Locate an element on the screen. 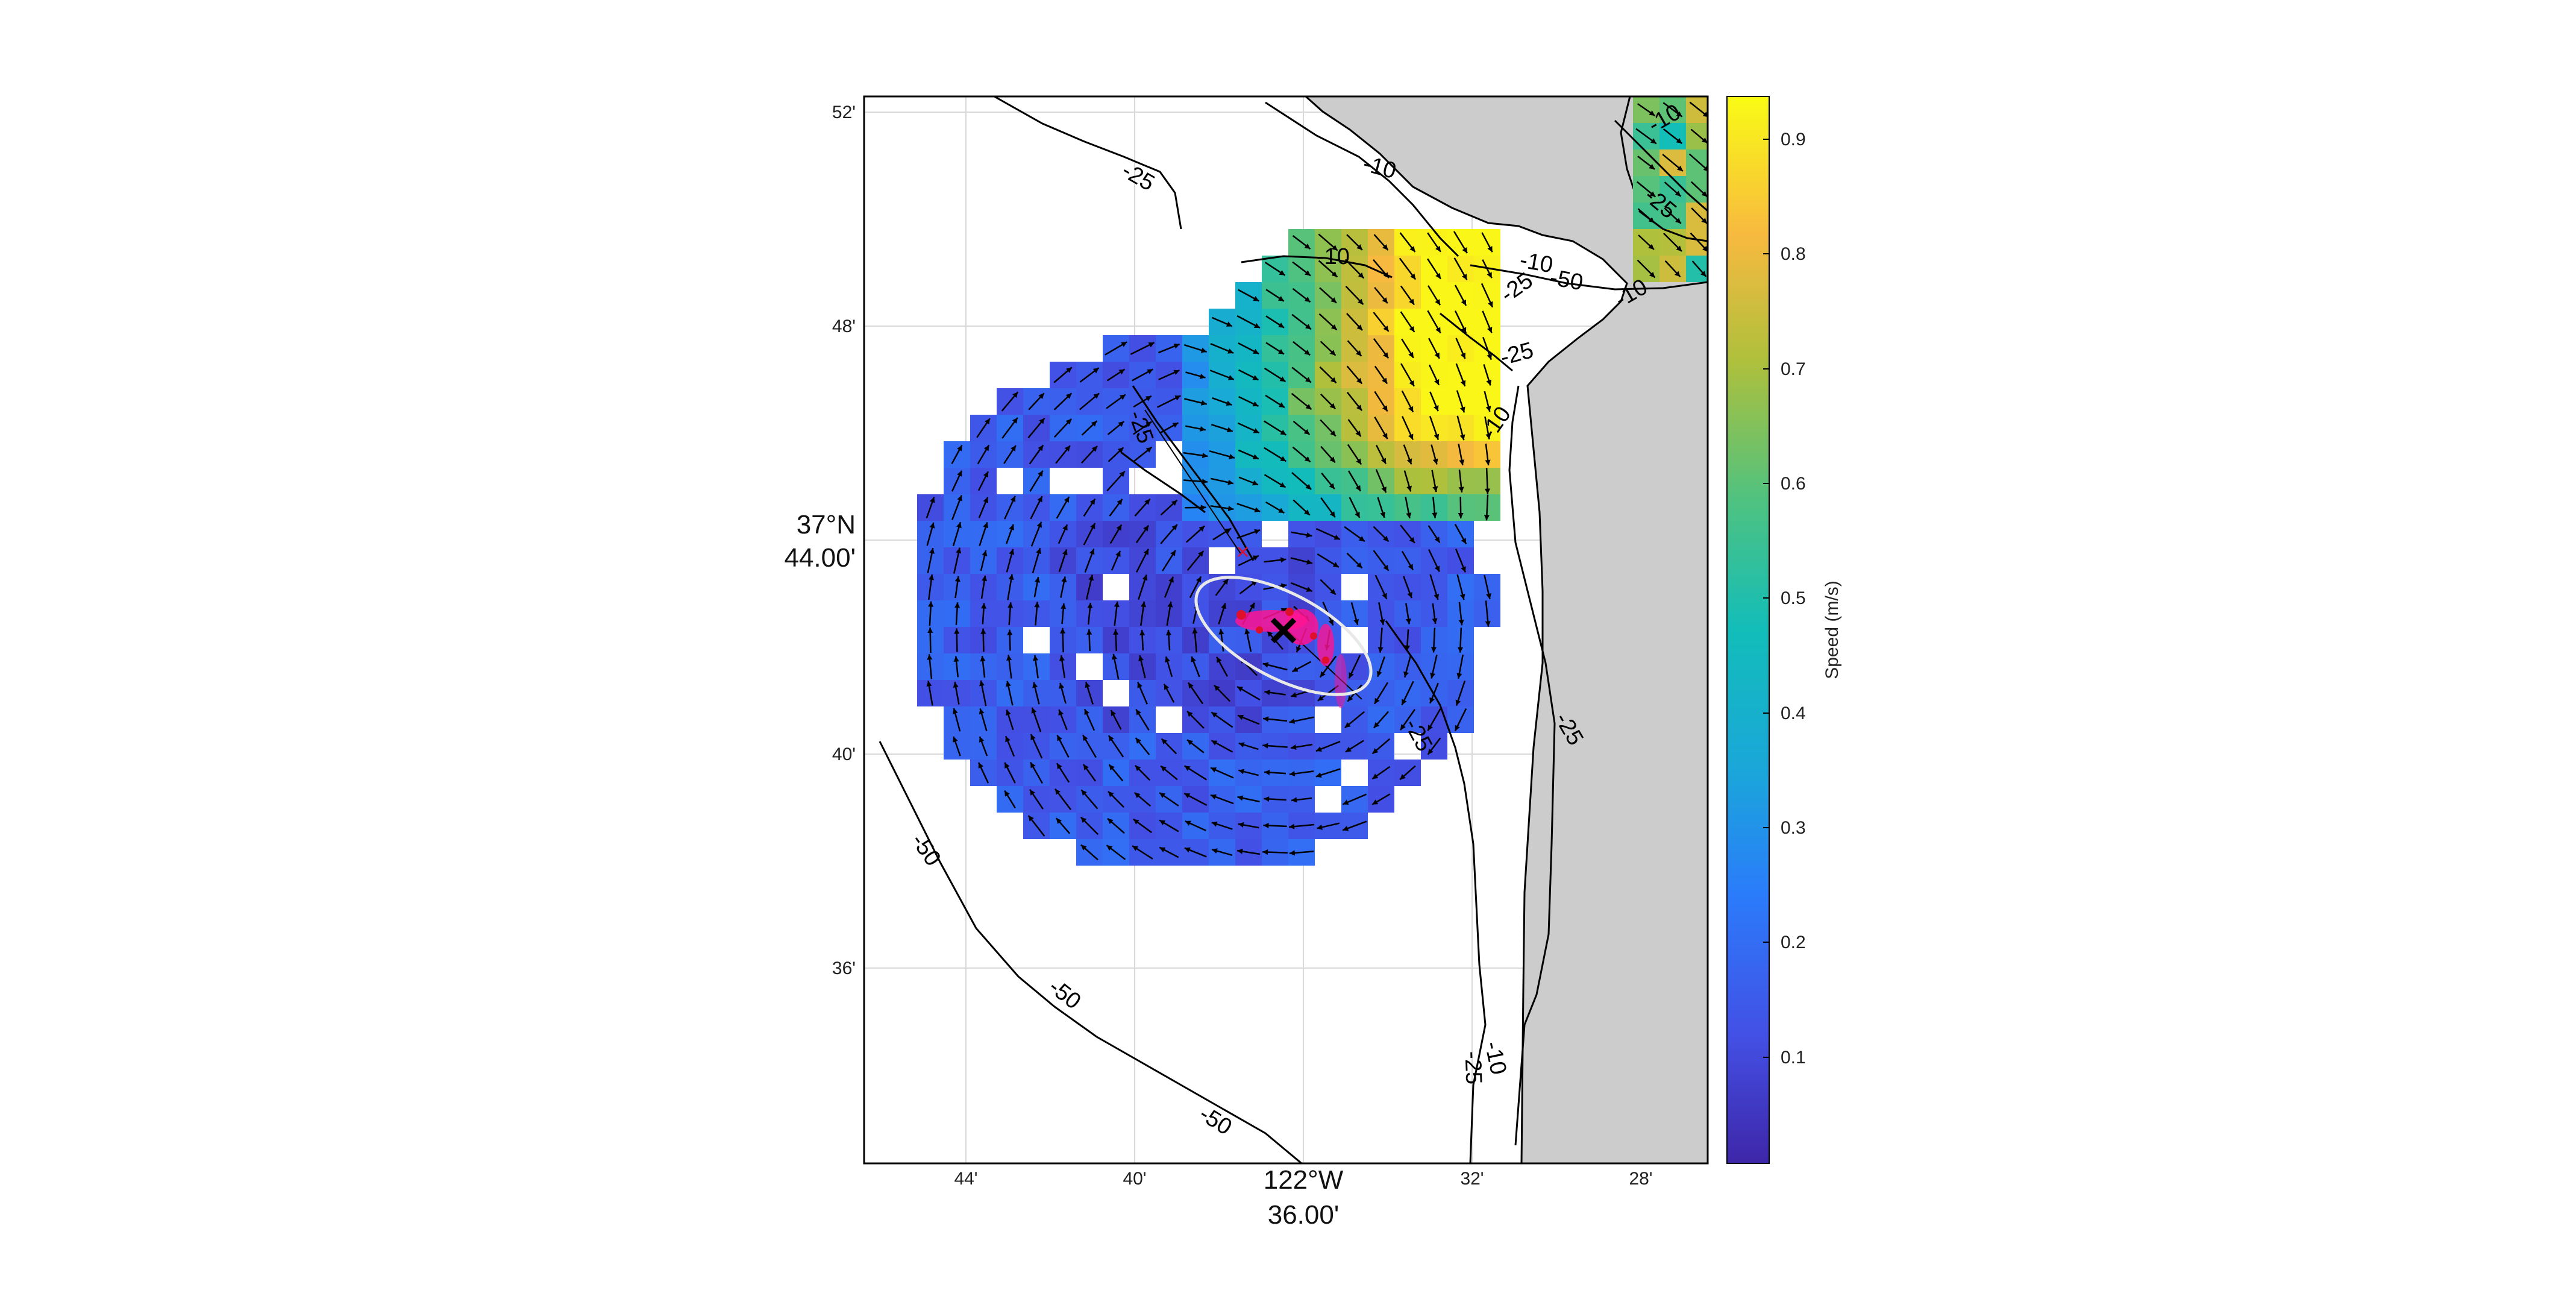 This screenshot has width=2576, height=1296. contour-line-25-east is located at coordinates (1476, 342).